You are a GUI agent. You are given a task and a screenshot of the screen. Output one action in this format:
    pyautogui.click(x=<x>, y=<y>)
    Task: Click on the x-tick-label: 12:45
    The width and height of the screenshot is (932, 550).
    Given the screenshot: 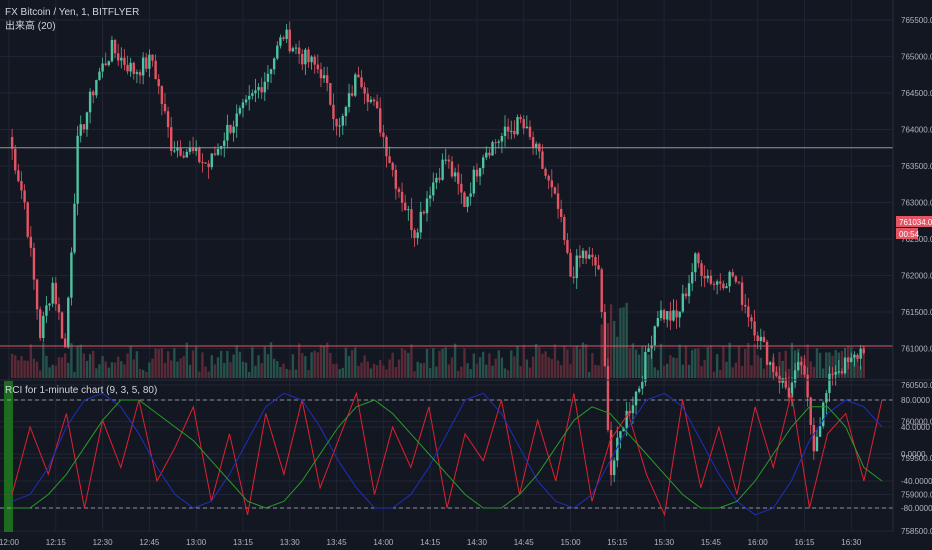 What is the action you would take?
    pyautogui.click(x=149, y=542)
    